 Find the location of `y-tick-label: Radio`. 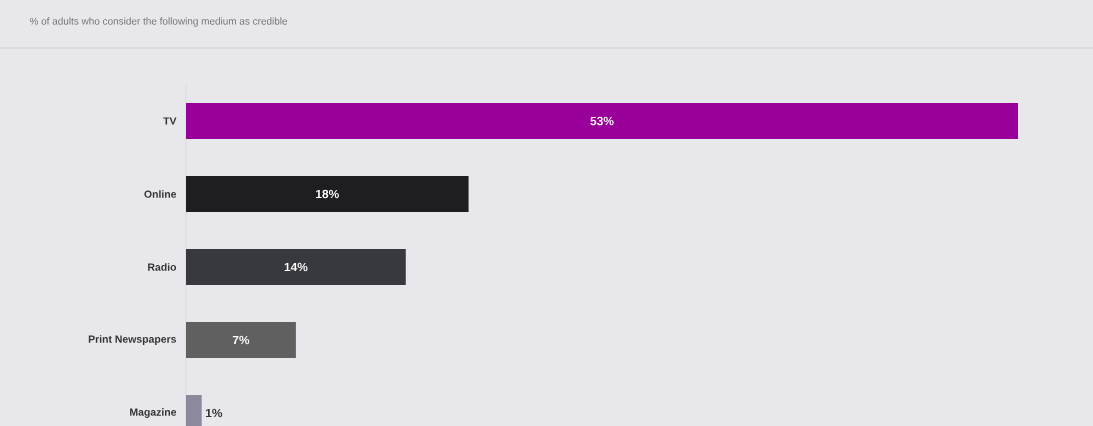

y-tick-label: Radio is located at coordinates (162, 267).